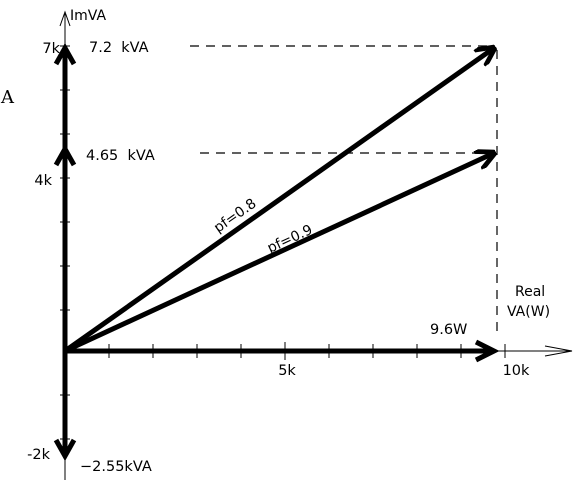 The image size is (579, 483). I want to click on x-axis-label-line2: VA(W), so click(528, 312).